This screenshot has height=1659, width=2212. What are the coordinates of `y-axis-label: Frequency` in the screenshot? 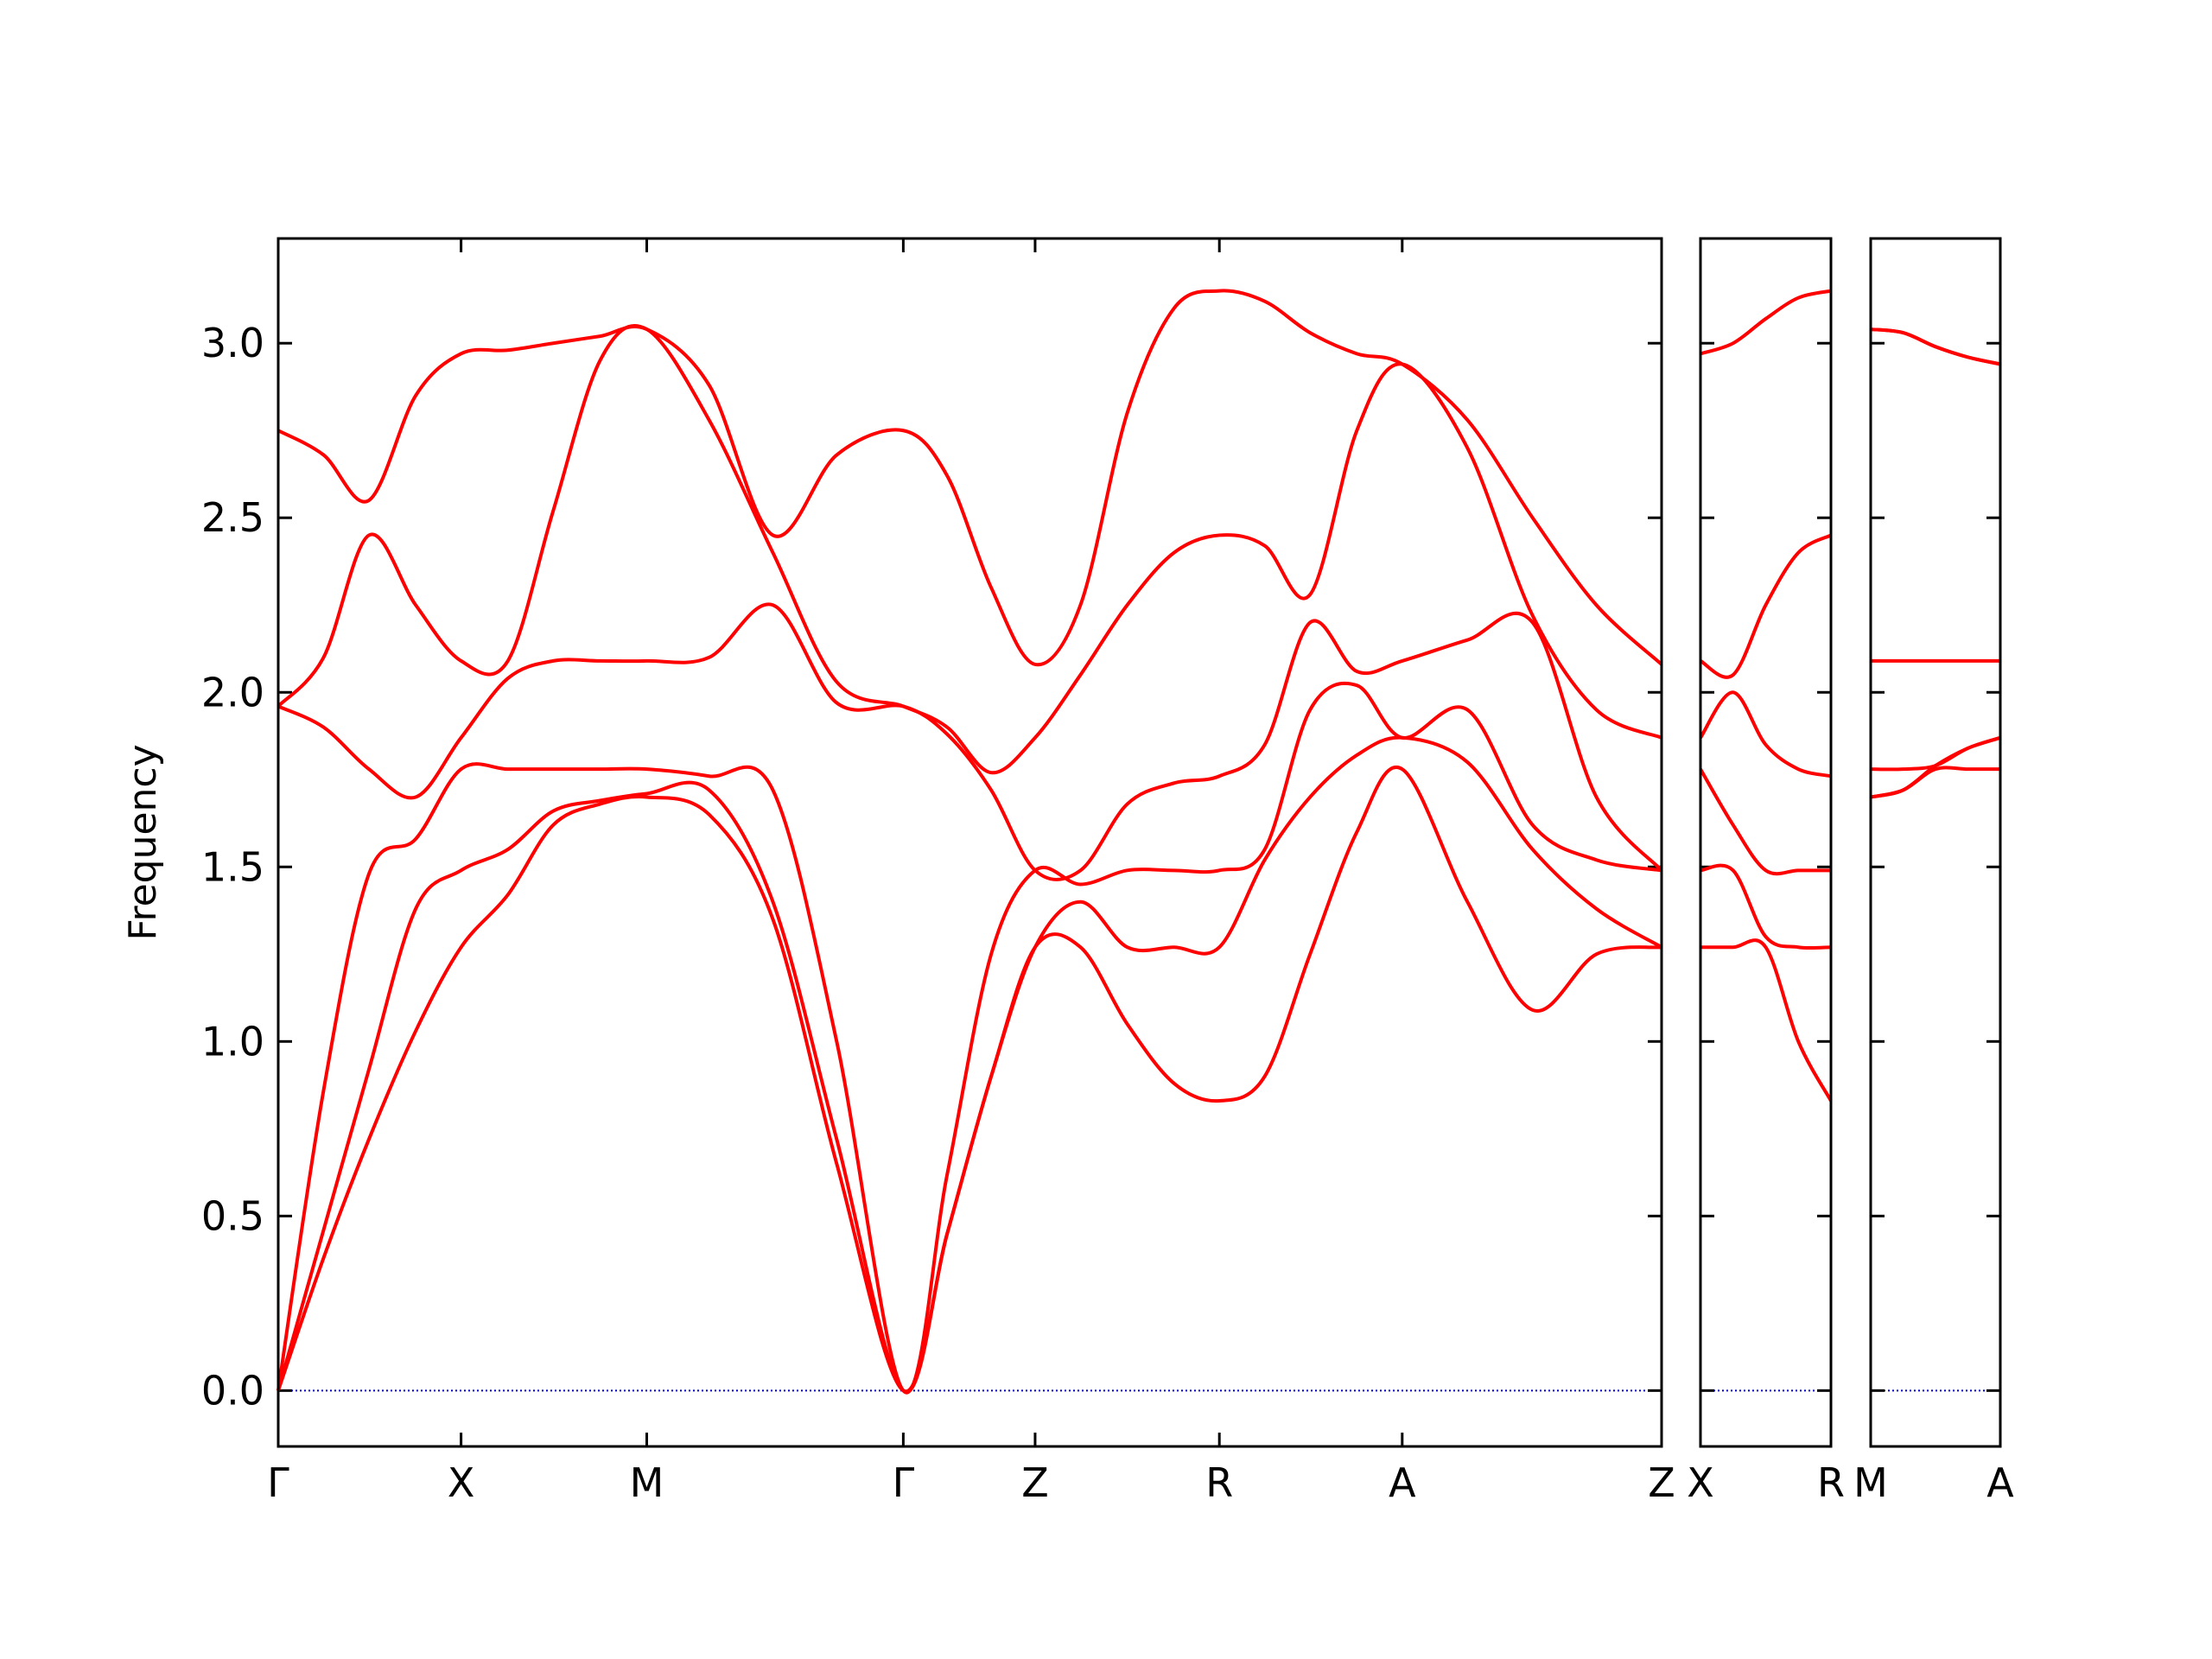 It's located at (143, 842).